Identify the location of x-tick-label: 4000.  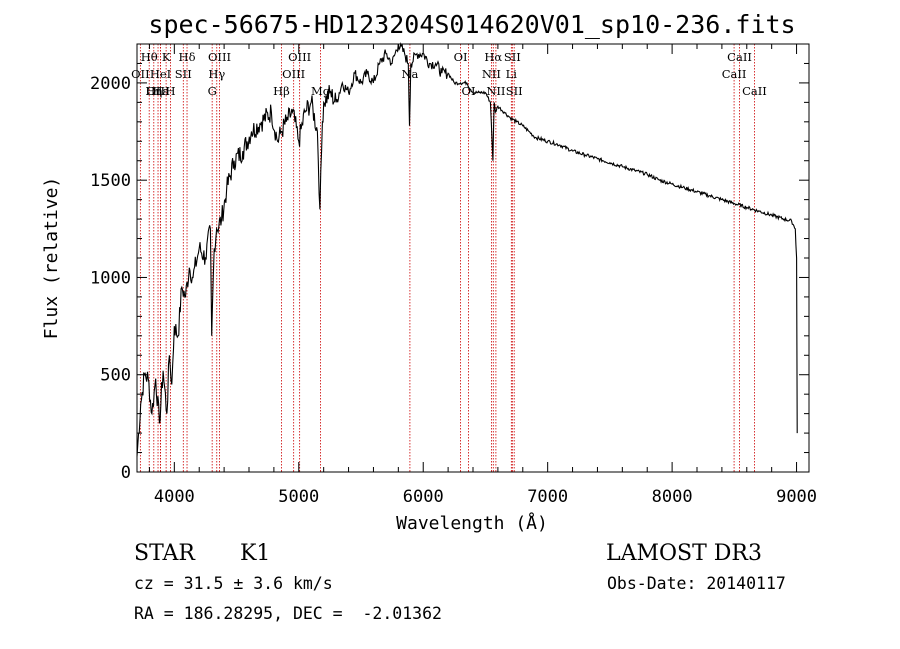
(174, 497).